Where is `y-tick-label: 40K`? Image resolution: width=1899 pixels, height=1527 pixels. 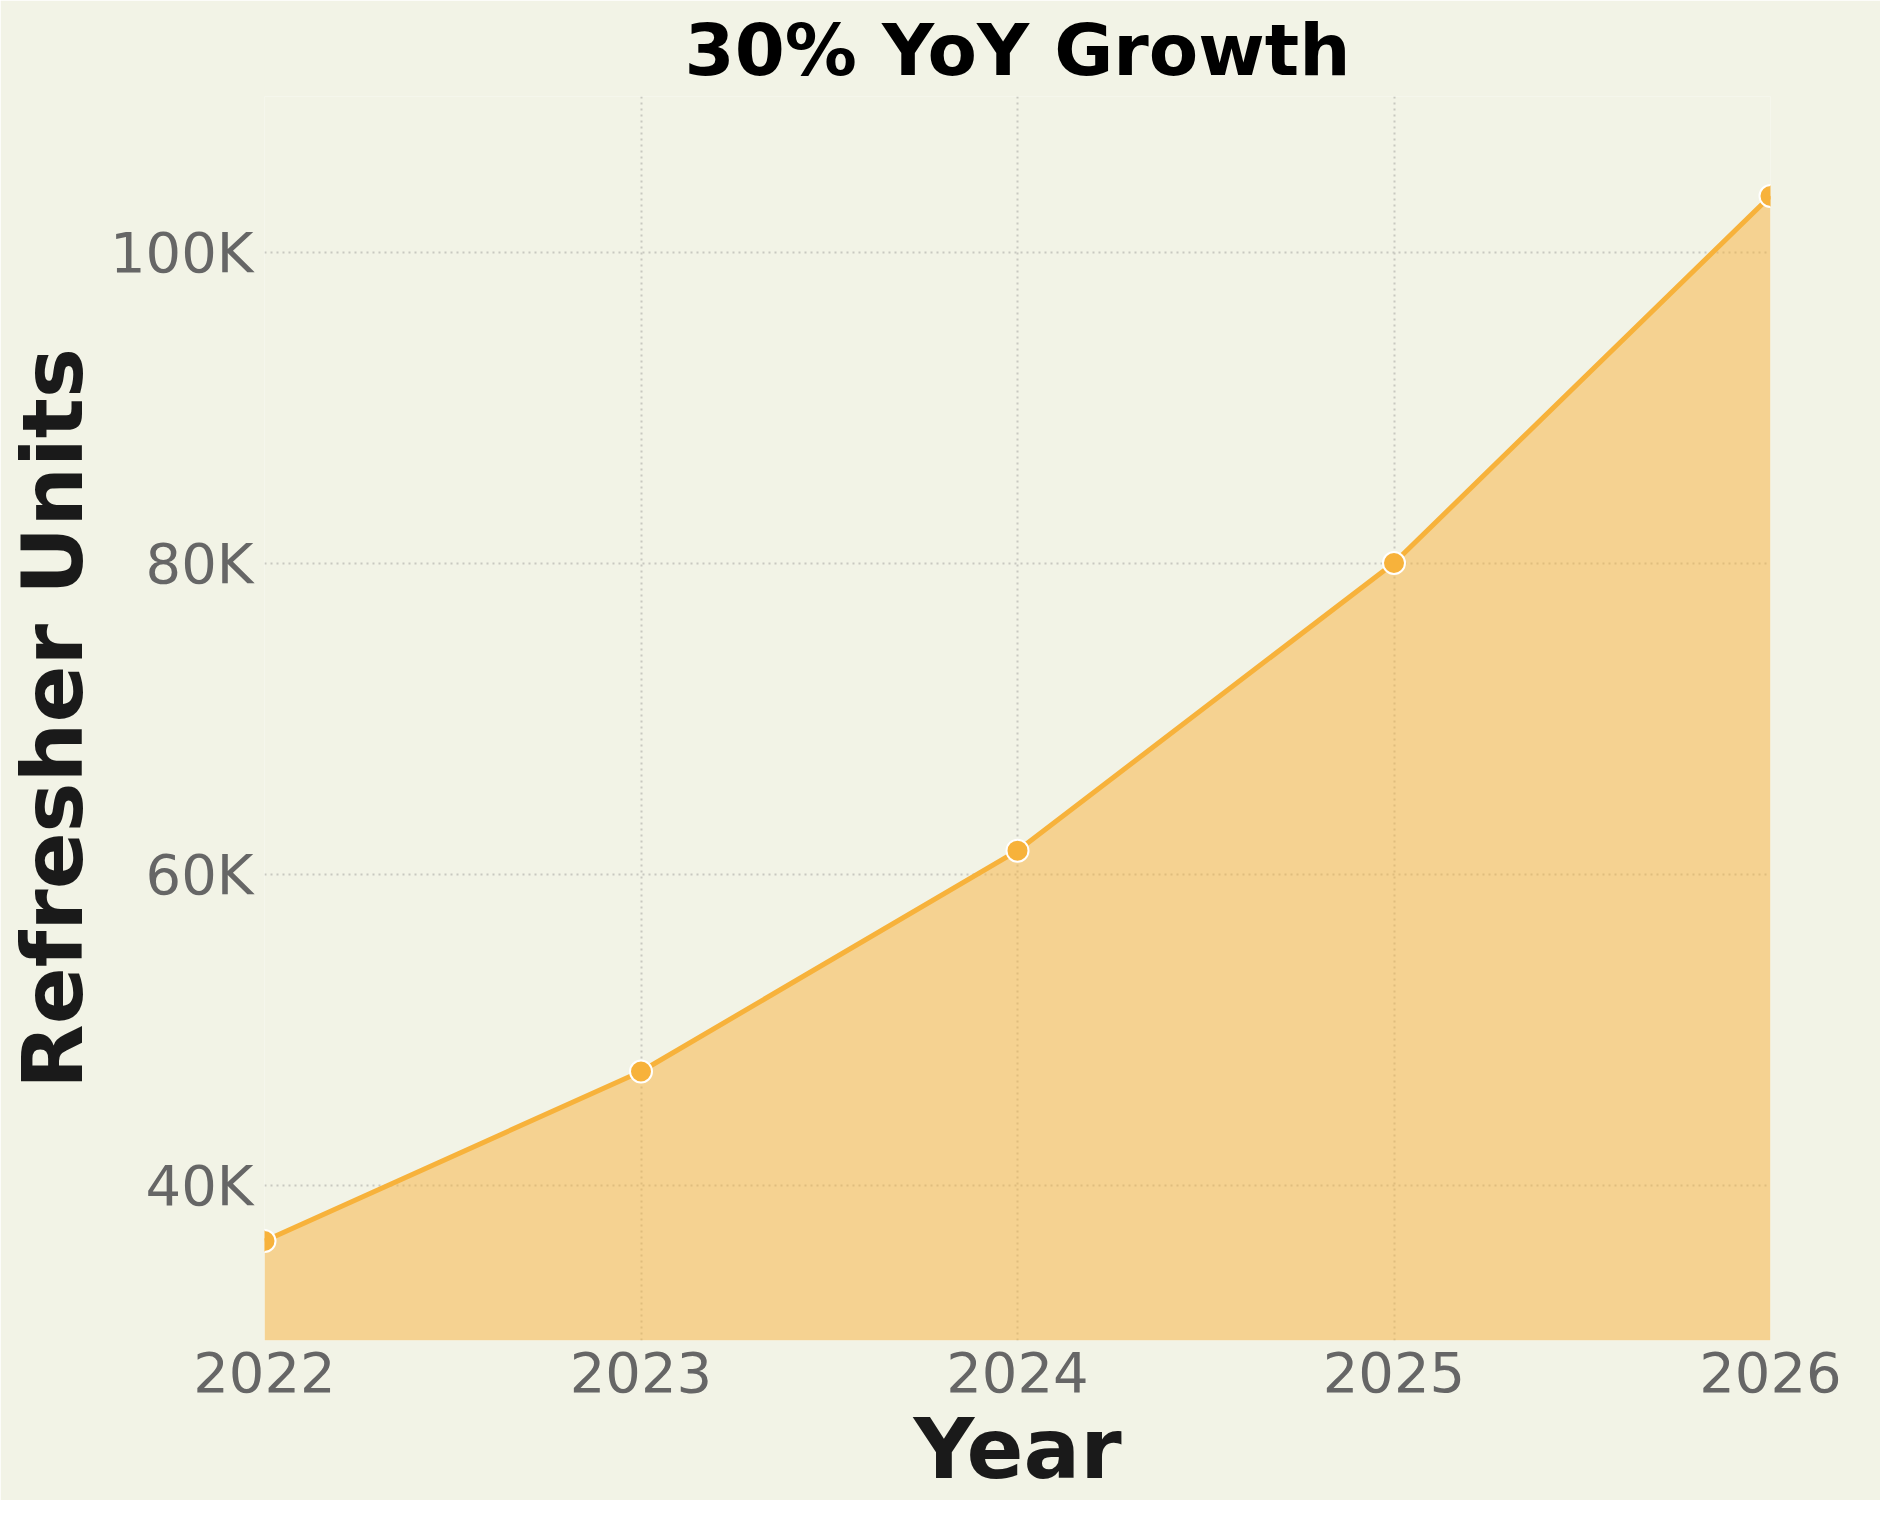
y-tick-label: 40K is located at coordinates (200, 1185).